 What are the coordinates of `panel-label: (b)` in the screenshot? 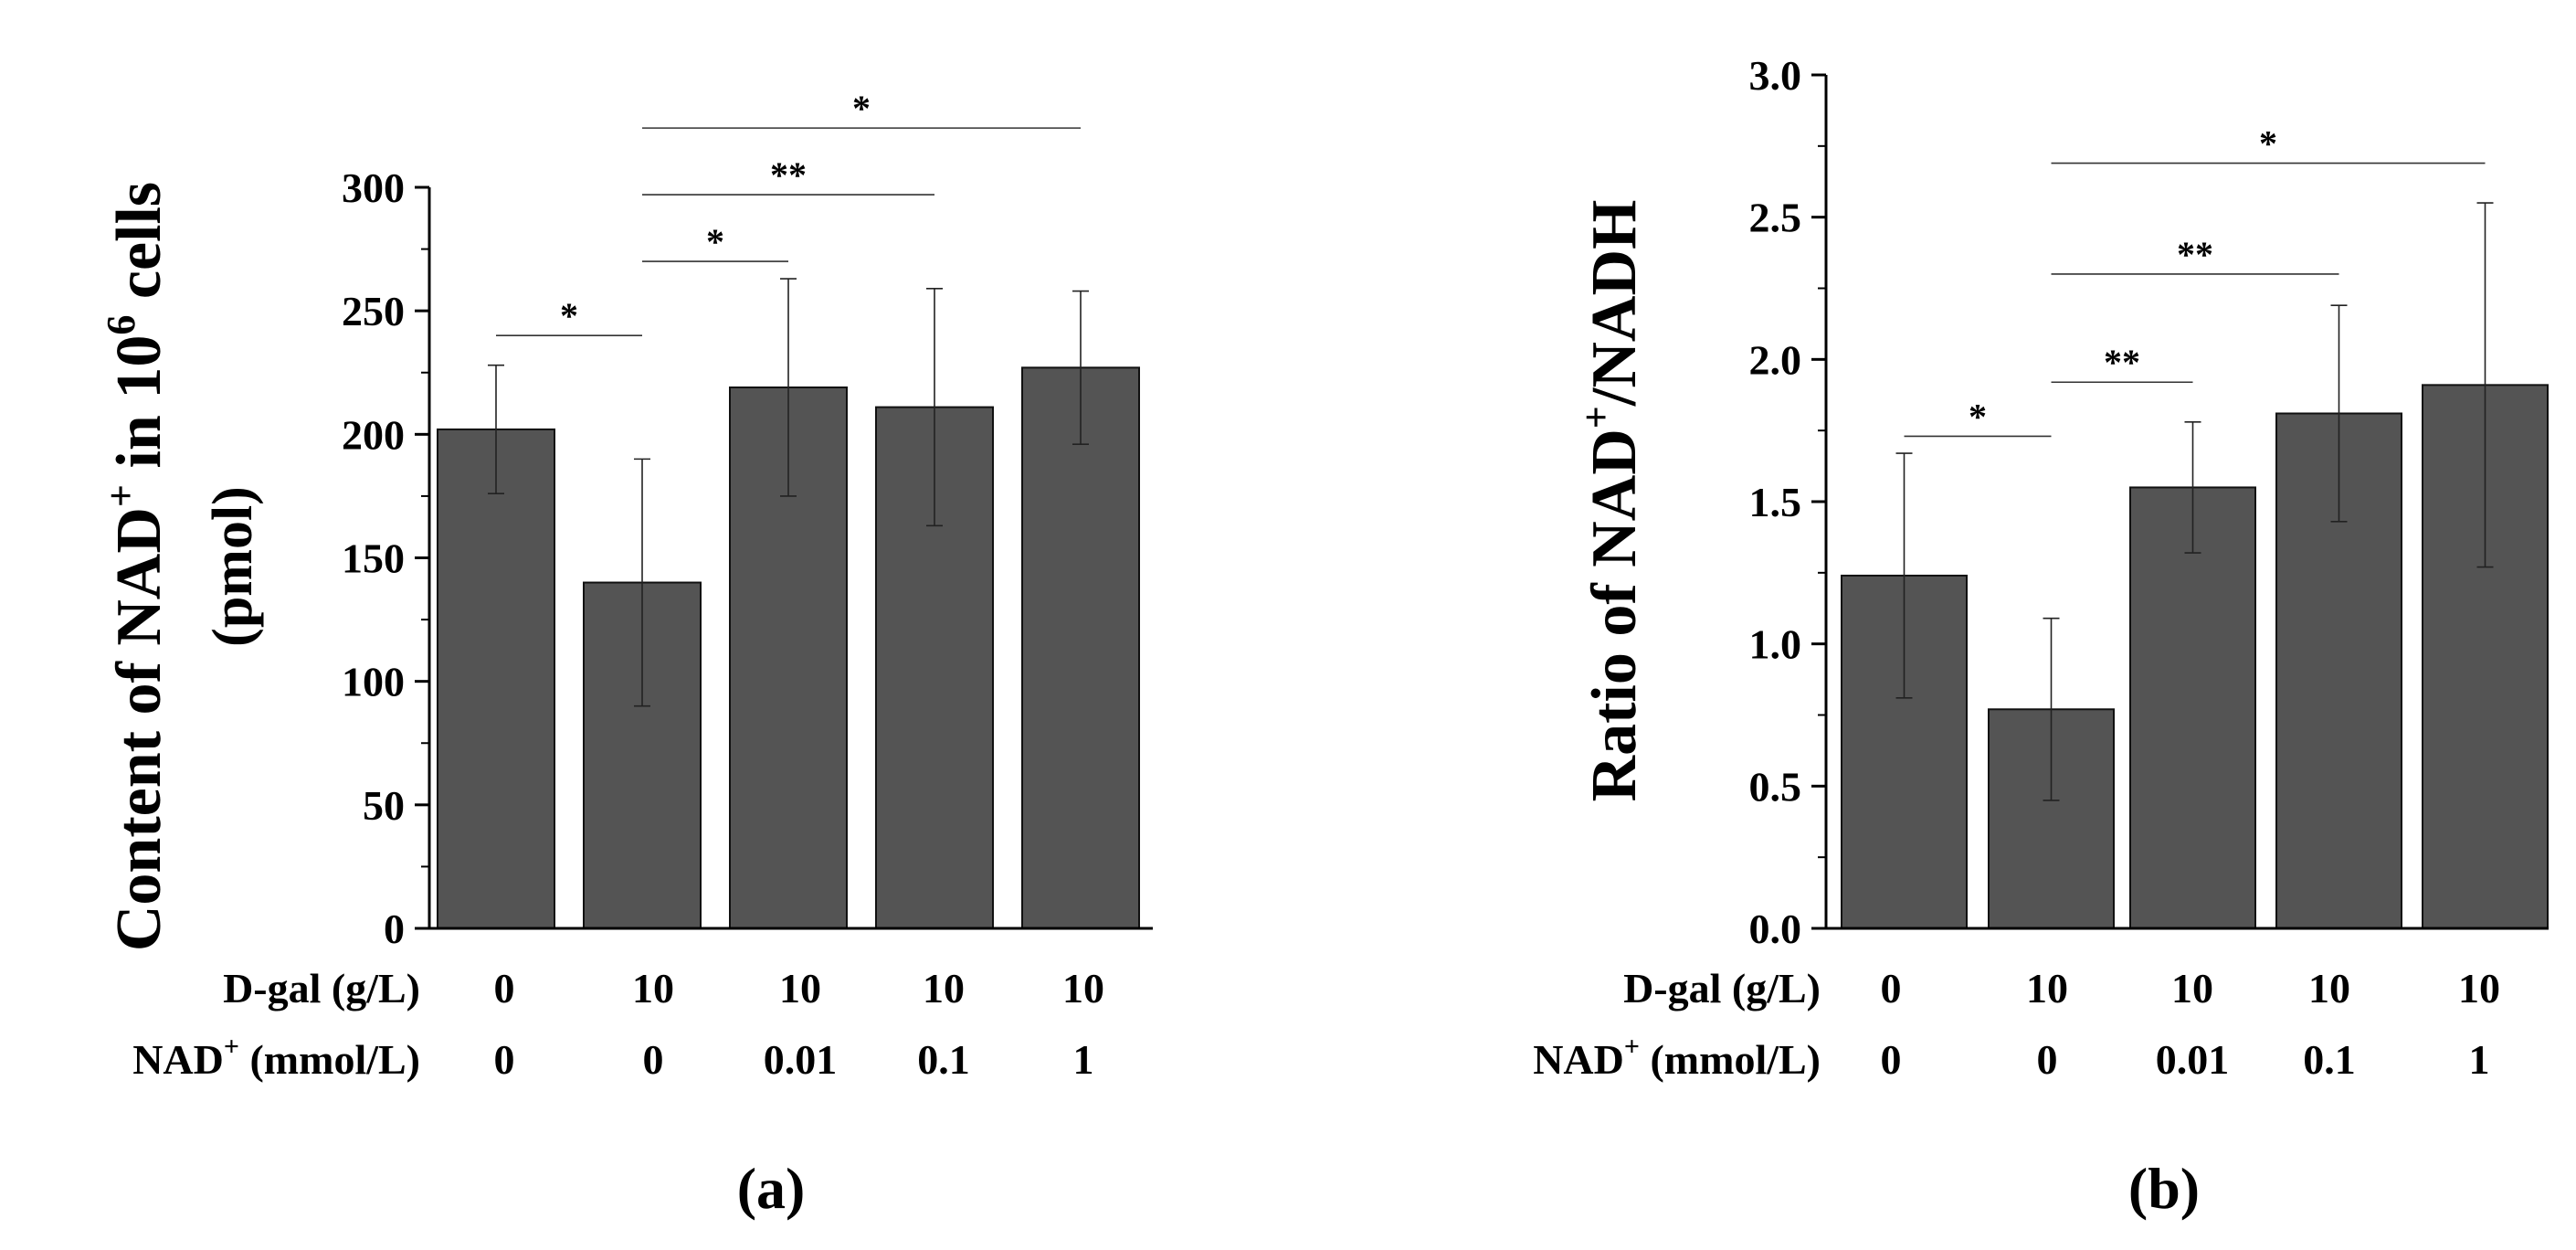 It's located at (2164, 1188).